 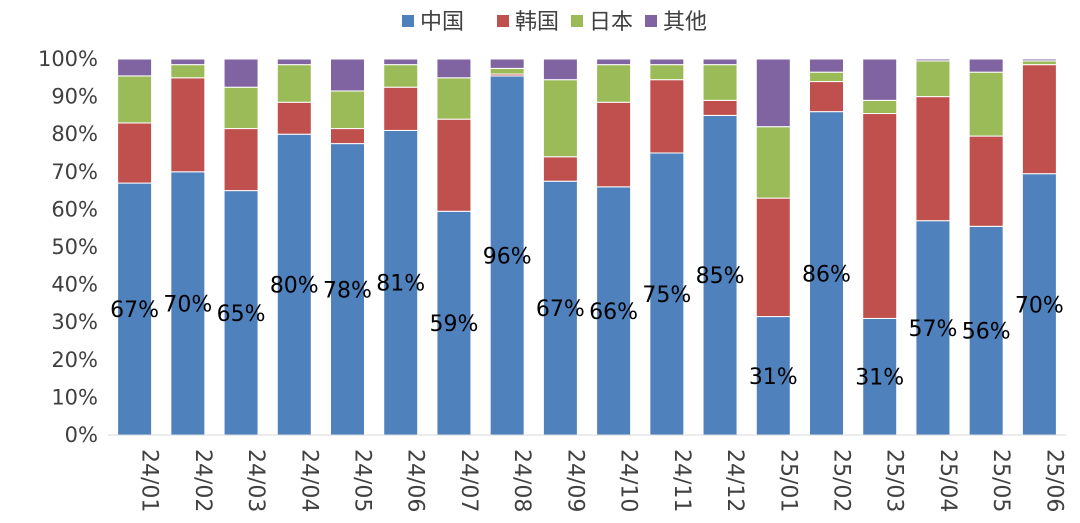 What do you see at coordinates (347, 290) in the screenshot?
I see `data-label: 78%` at bounding box center [347, 290].